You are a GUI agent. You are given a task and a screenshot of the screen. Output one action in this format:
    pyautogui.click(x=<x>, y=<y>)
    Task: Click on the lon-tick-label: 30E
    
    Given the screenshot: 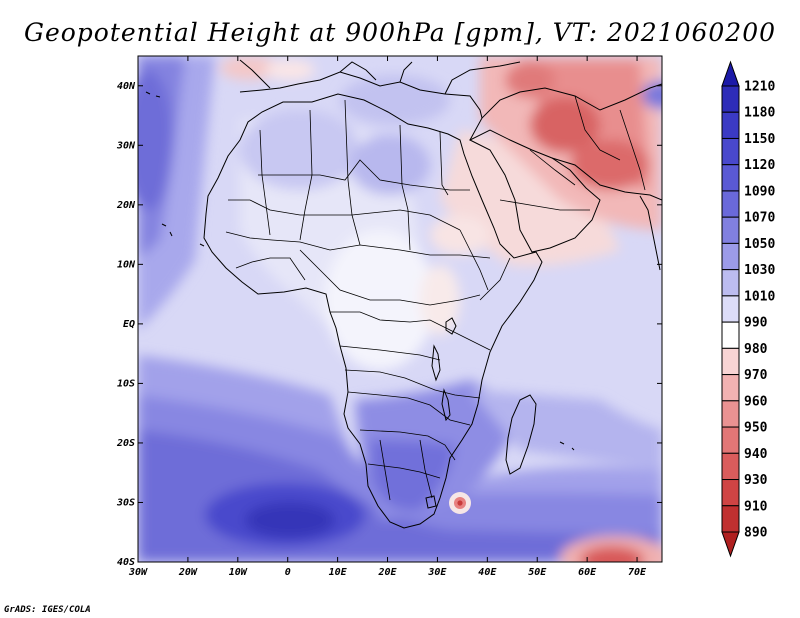 What is the action you would take?
    pyautogui.click(x=437, y=572)
    